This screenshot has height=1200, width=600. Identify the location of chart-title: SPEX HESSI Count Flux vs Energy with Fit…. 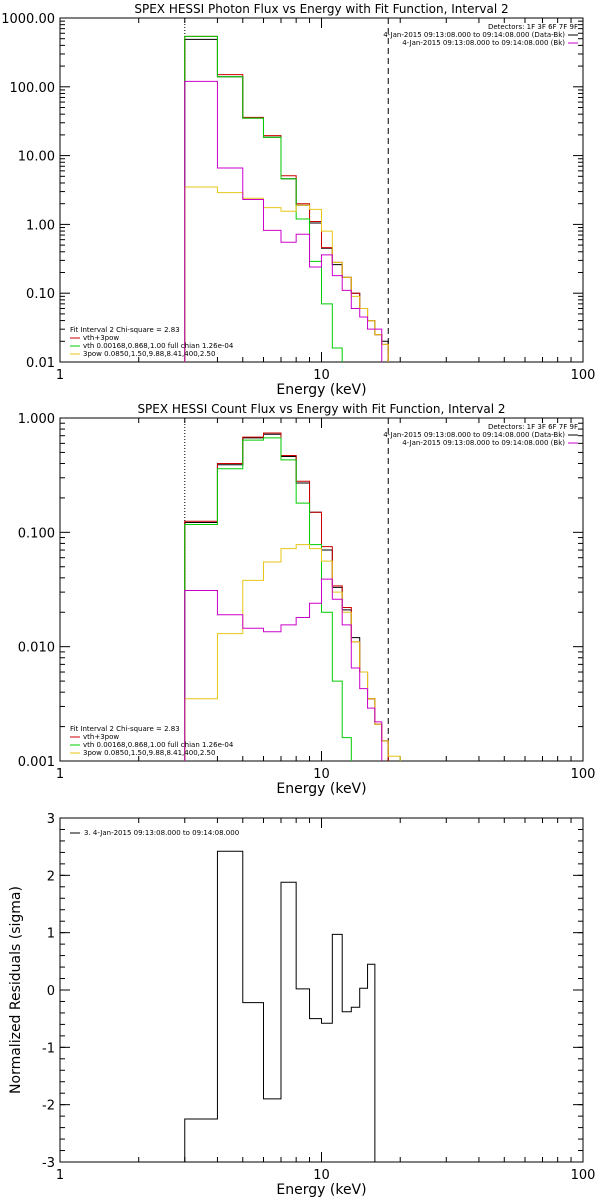
(321, 409).